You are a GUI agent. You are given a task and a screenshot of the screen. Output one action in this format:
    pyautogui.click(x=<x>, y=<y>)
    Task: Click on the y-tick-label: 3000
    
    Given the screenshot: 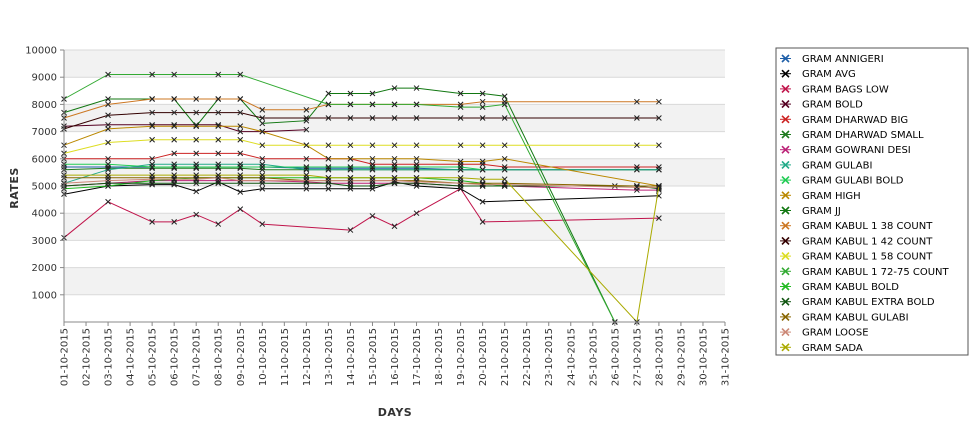 What is the action you would take?
    pyautogui.click(x=44, y=241)
    